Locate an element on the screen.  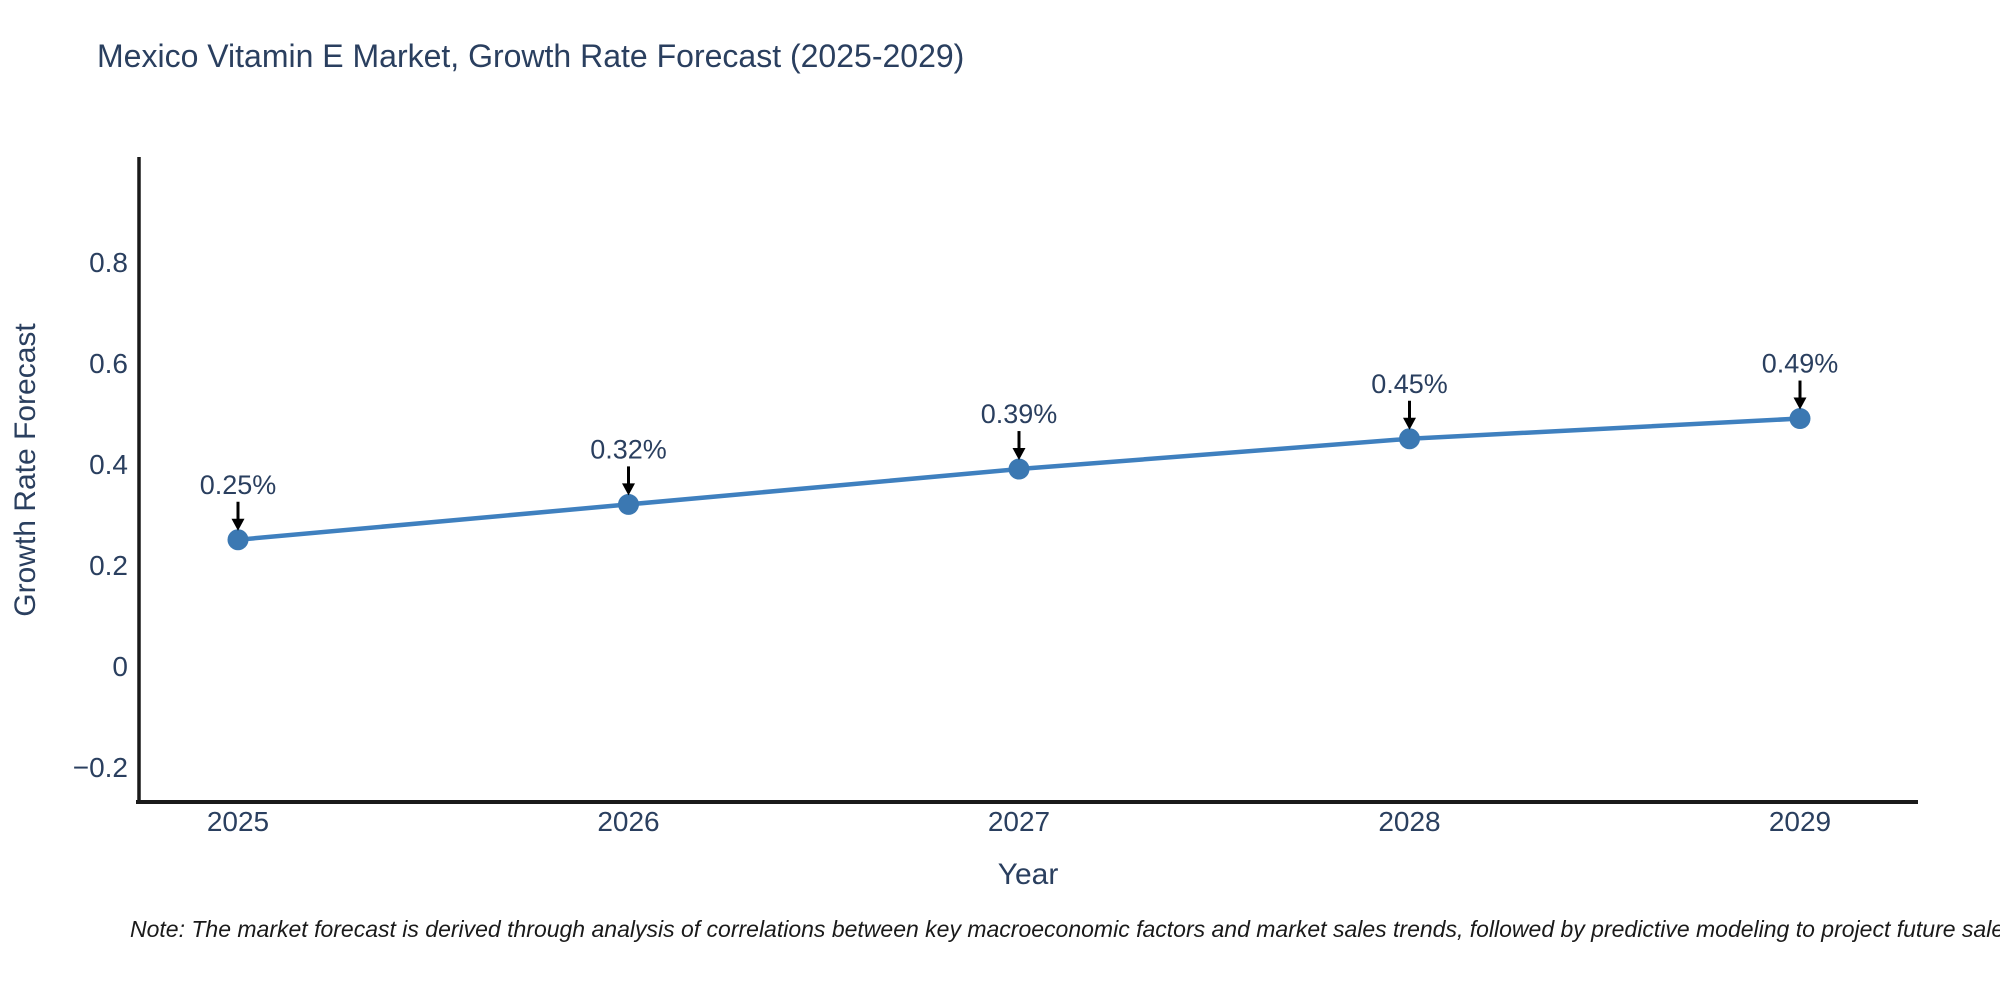
x-tick-label: 2027 is located at coordinates (1019, 821).